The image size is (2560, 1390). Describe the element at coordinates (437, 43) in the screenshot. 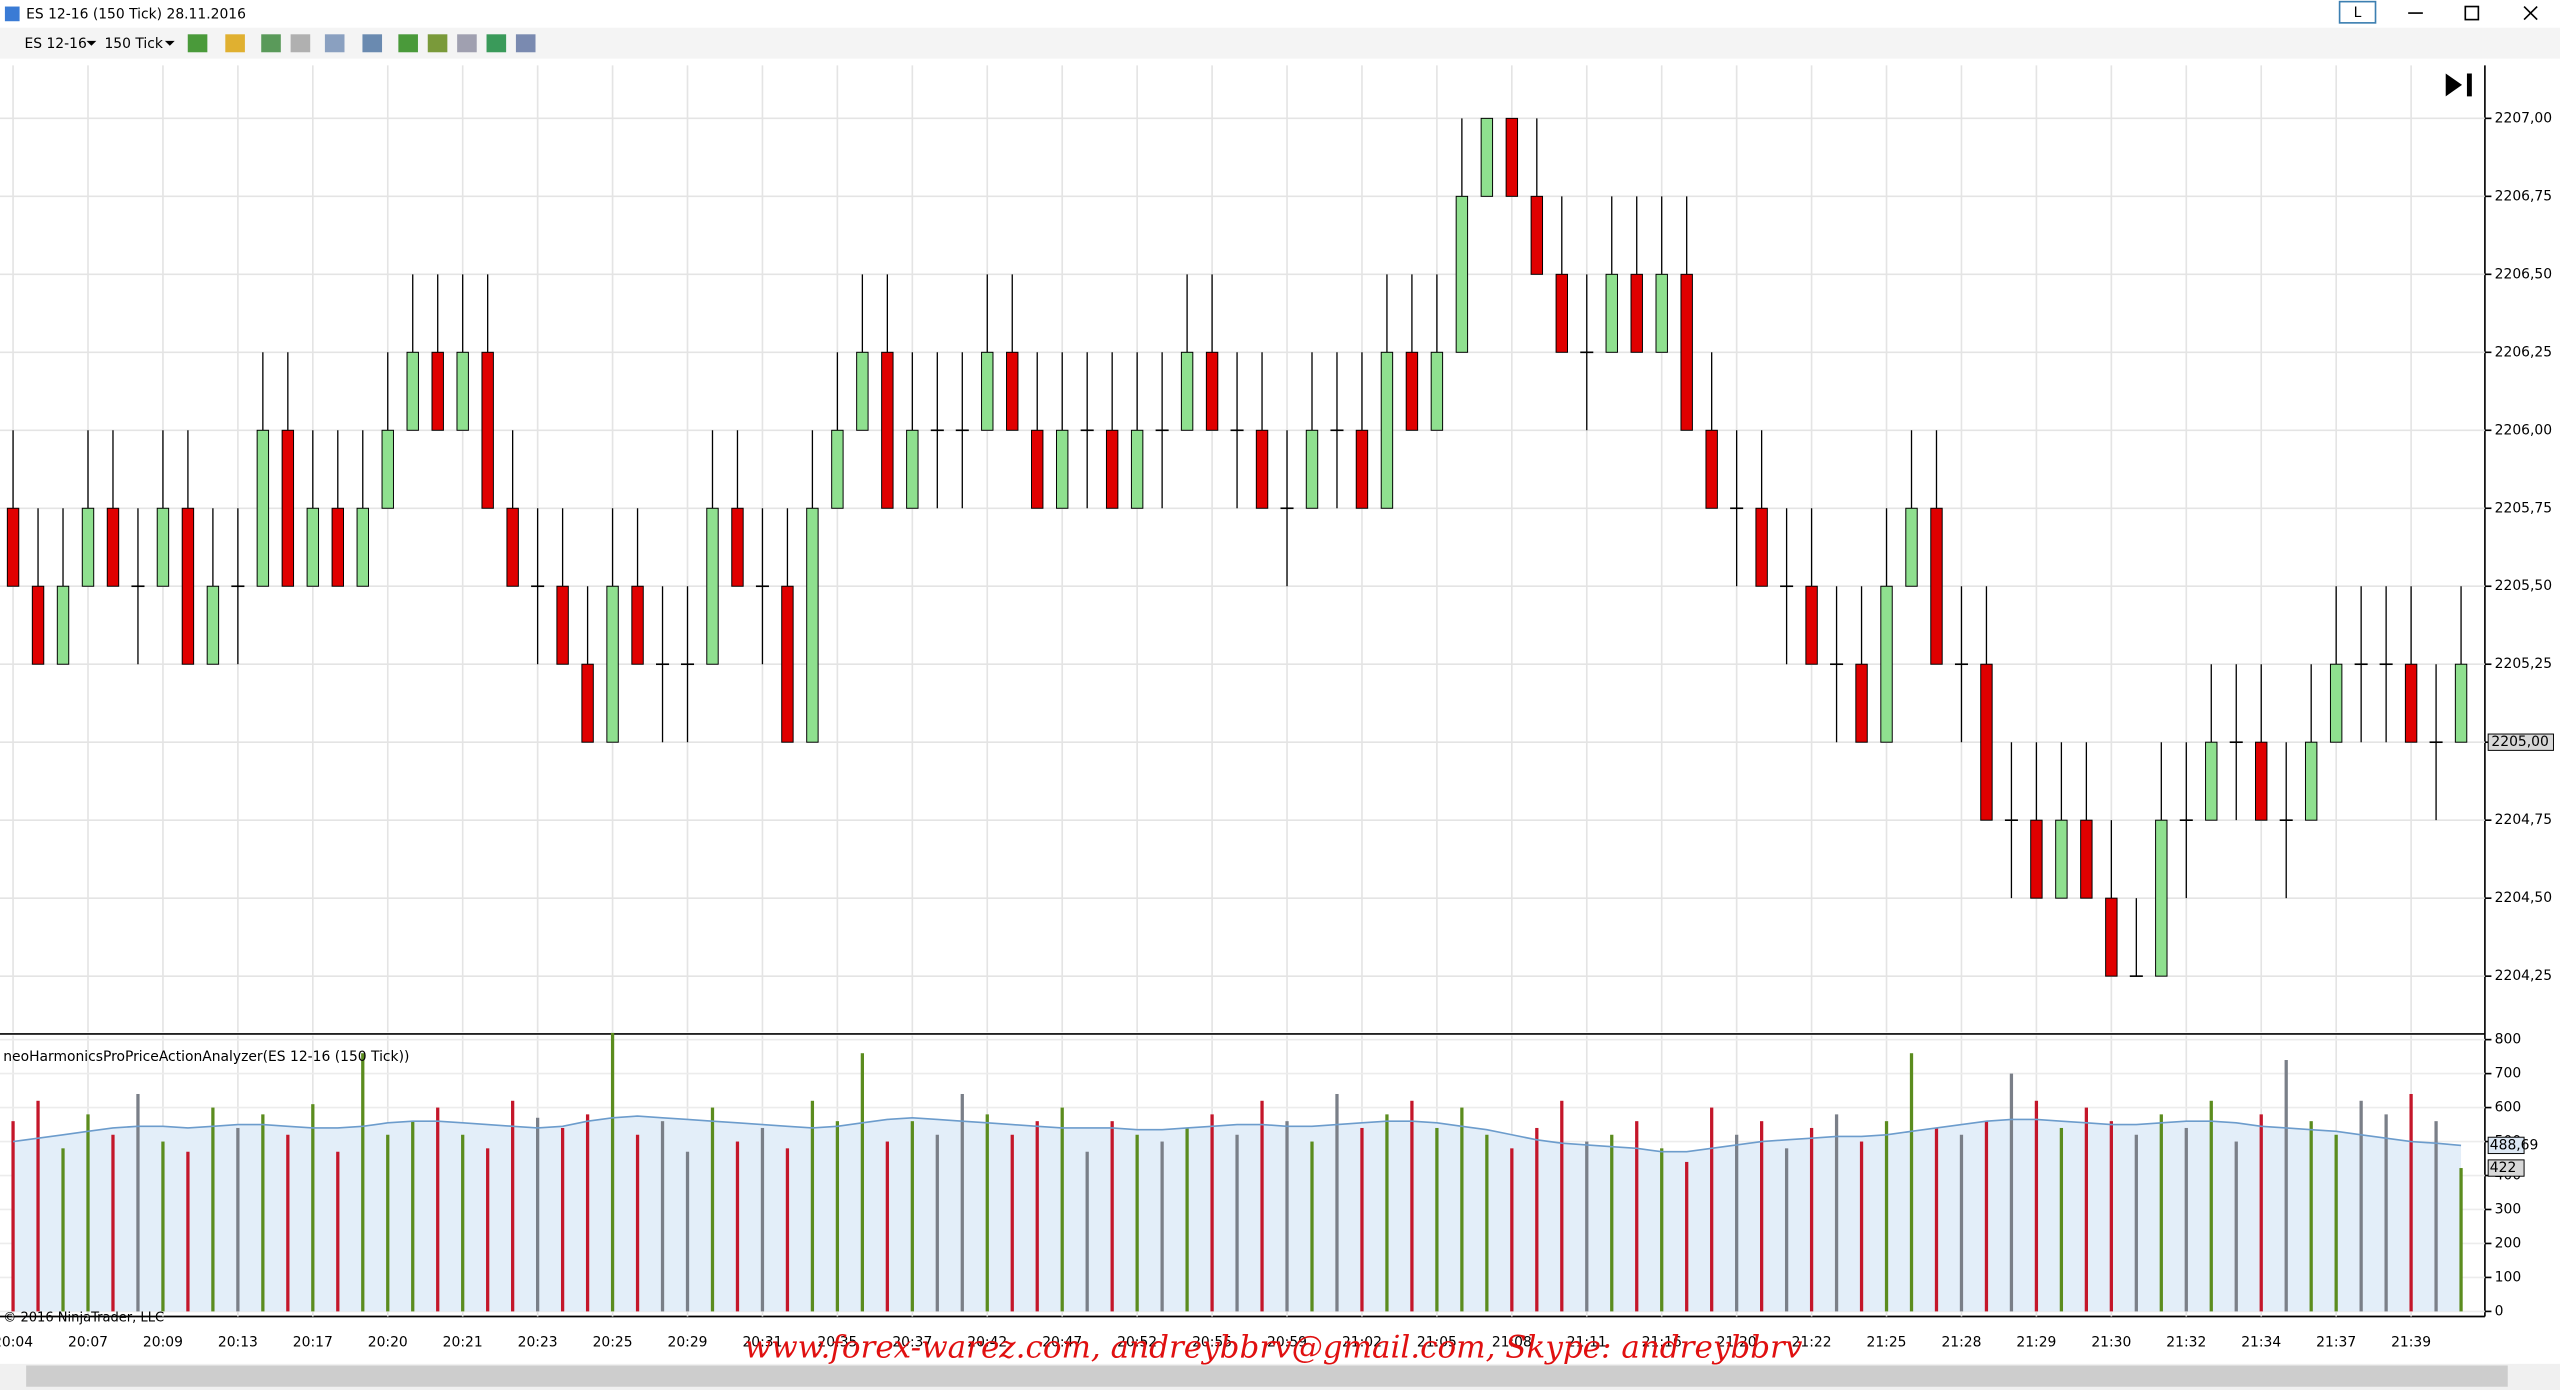

I see `properties-icon` at that location.